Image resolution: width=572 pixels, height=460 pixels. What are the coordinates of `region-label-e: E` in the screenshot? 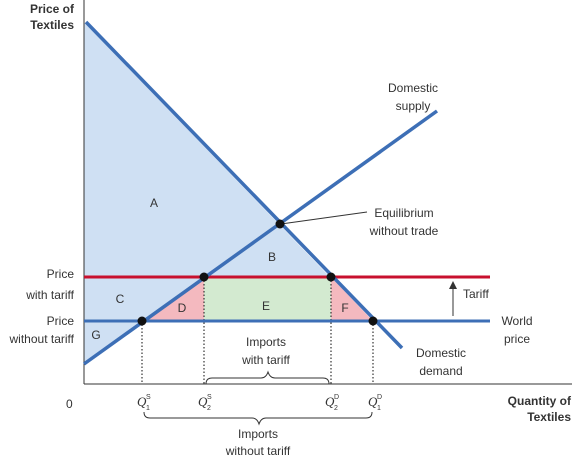 It's located at (266, 306).